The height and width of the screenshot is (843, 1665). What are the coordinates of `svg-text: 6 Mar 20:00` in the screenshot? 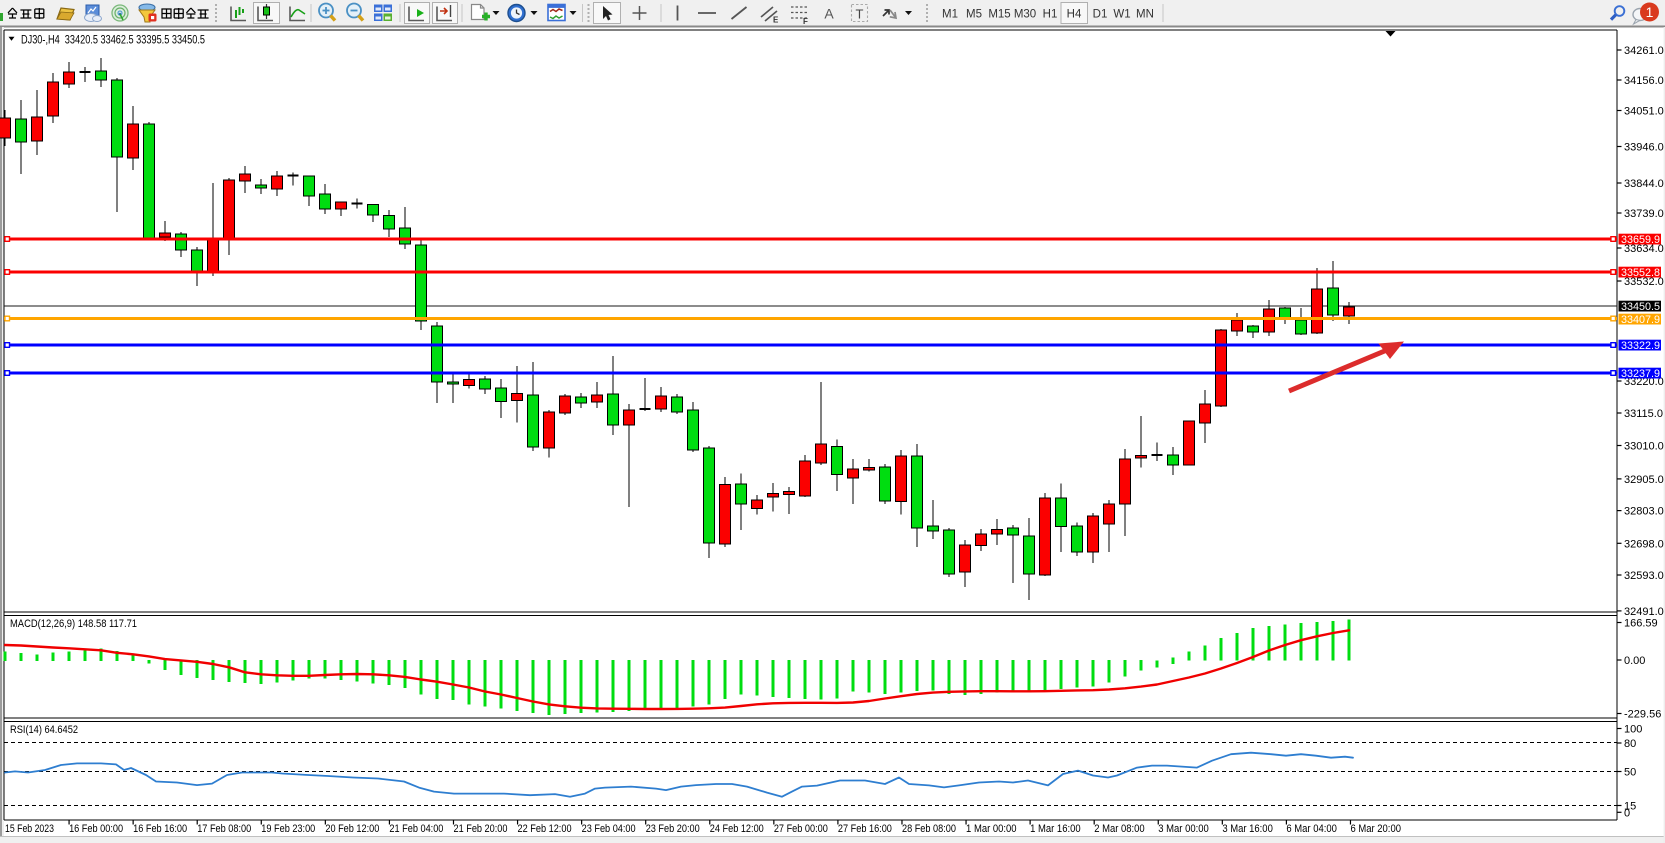 It's located at (1375, 829).